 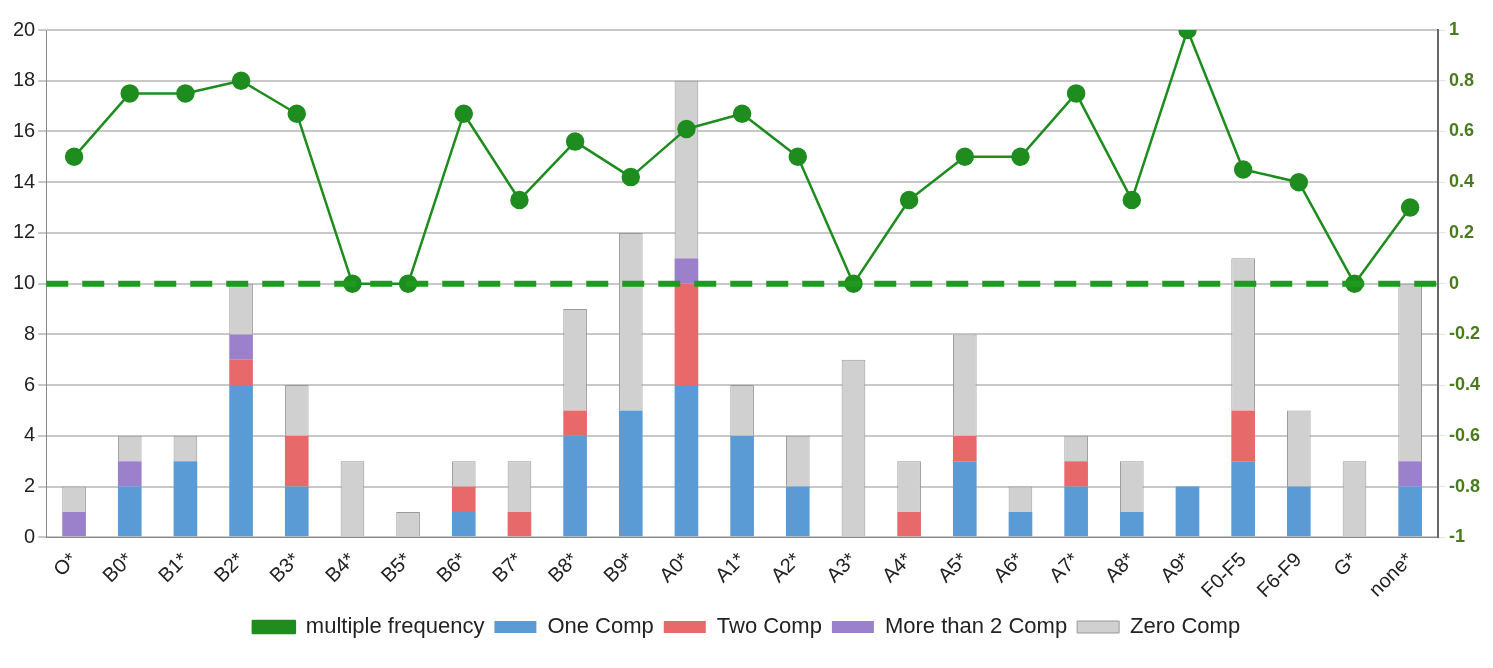 What do you see at coordinates (30, 485) in the screenshot?
I see `y-tick-label: 2` at bounding box center [30, 485].